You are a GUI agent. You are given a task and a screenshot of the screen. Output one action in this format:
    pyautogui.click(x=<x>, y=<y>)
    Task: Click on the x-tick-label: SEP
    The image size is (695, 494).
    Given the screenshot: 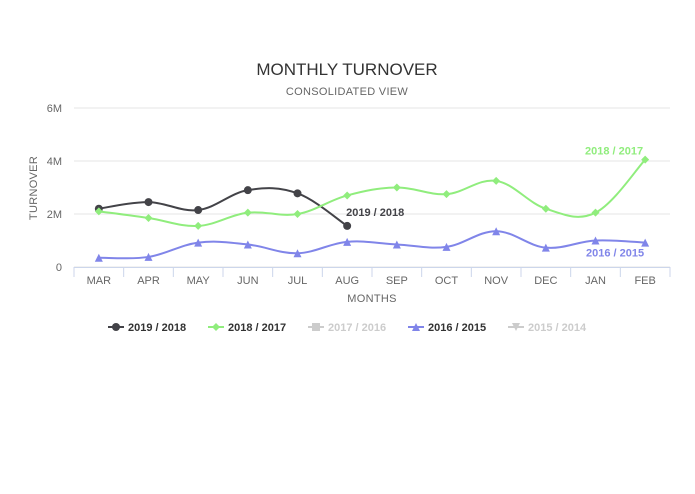 What is the action you would take?
    pyautogui.click(x=397, y=281)
    